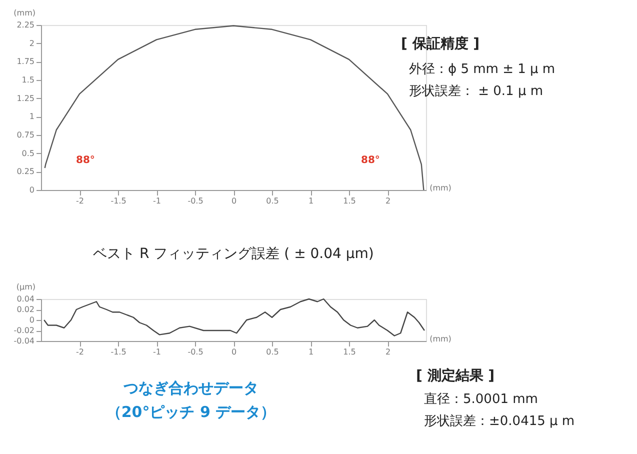 The width and height of the screenshot is (637, 454). What do you see at coordinates (25, 309) in the screenshot?
I see `y-tick-label: 0.02` at bounding box center [25, 309].